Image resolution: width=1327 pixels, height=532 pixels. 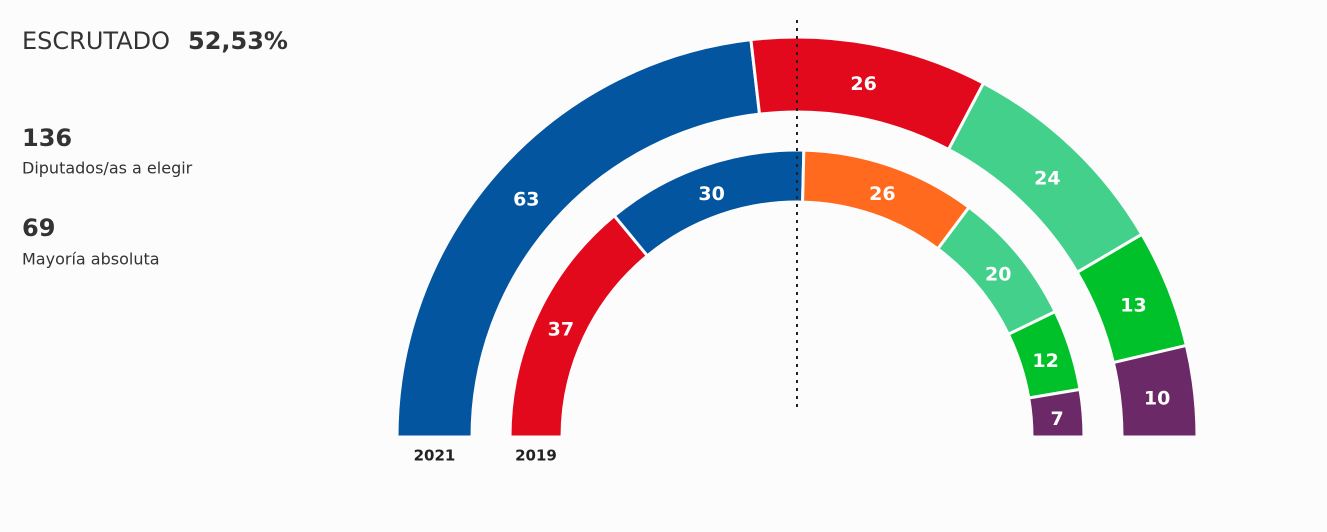 What do you see at coordinates (1045, 361) in the screenshot?
I see `segment-label: 12` at bounding box center [1045, 361].